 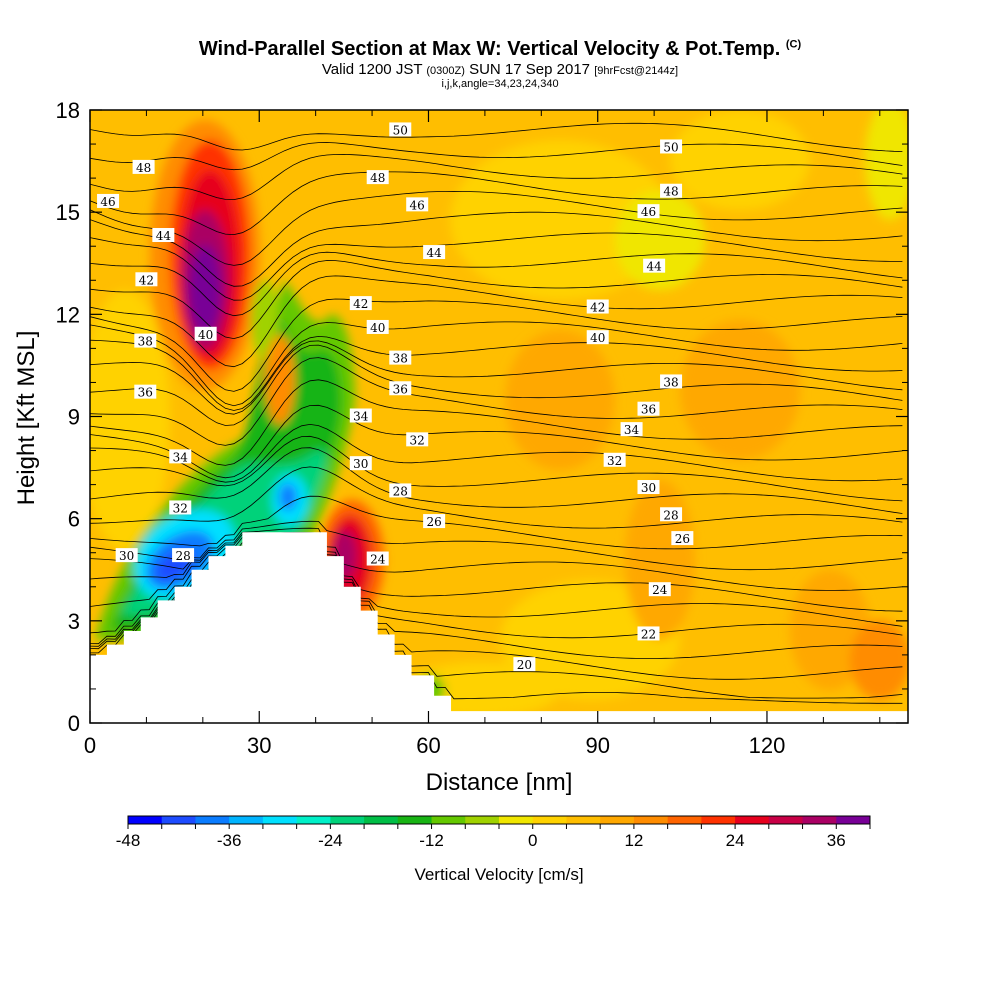 I want to click on theta-label-text: 48, so click(x=377, y=178).